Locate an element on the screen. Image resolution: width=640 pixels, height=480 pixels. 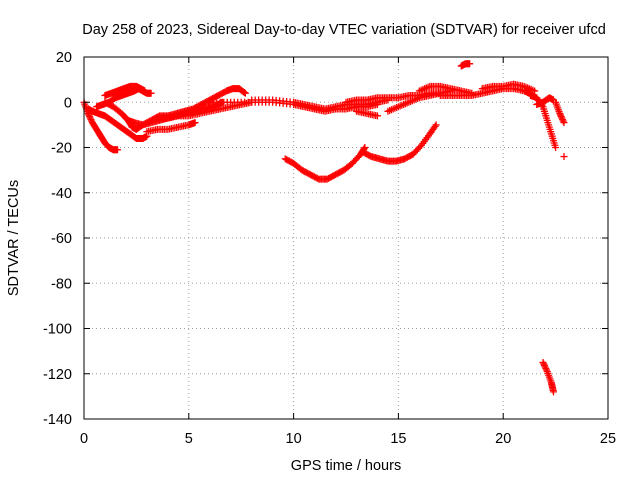
x-axis-label: GPS time / hours is located at coordinates (346, 466).